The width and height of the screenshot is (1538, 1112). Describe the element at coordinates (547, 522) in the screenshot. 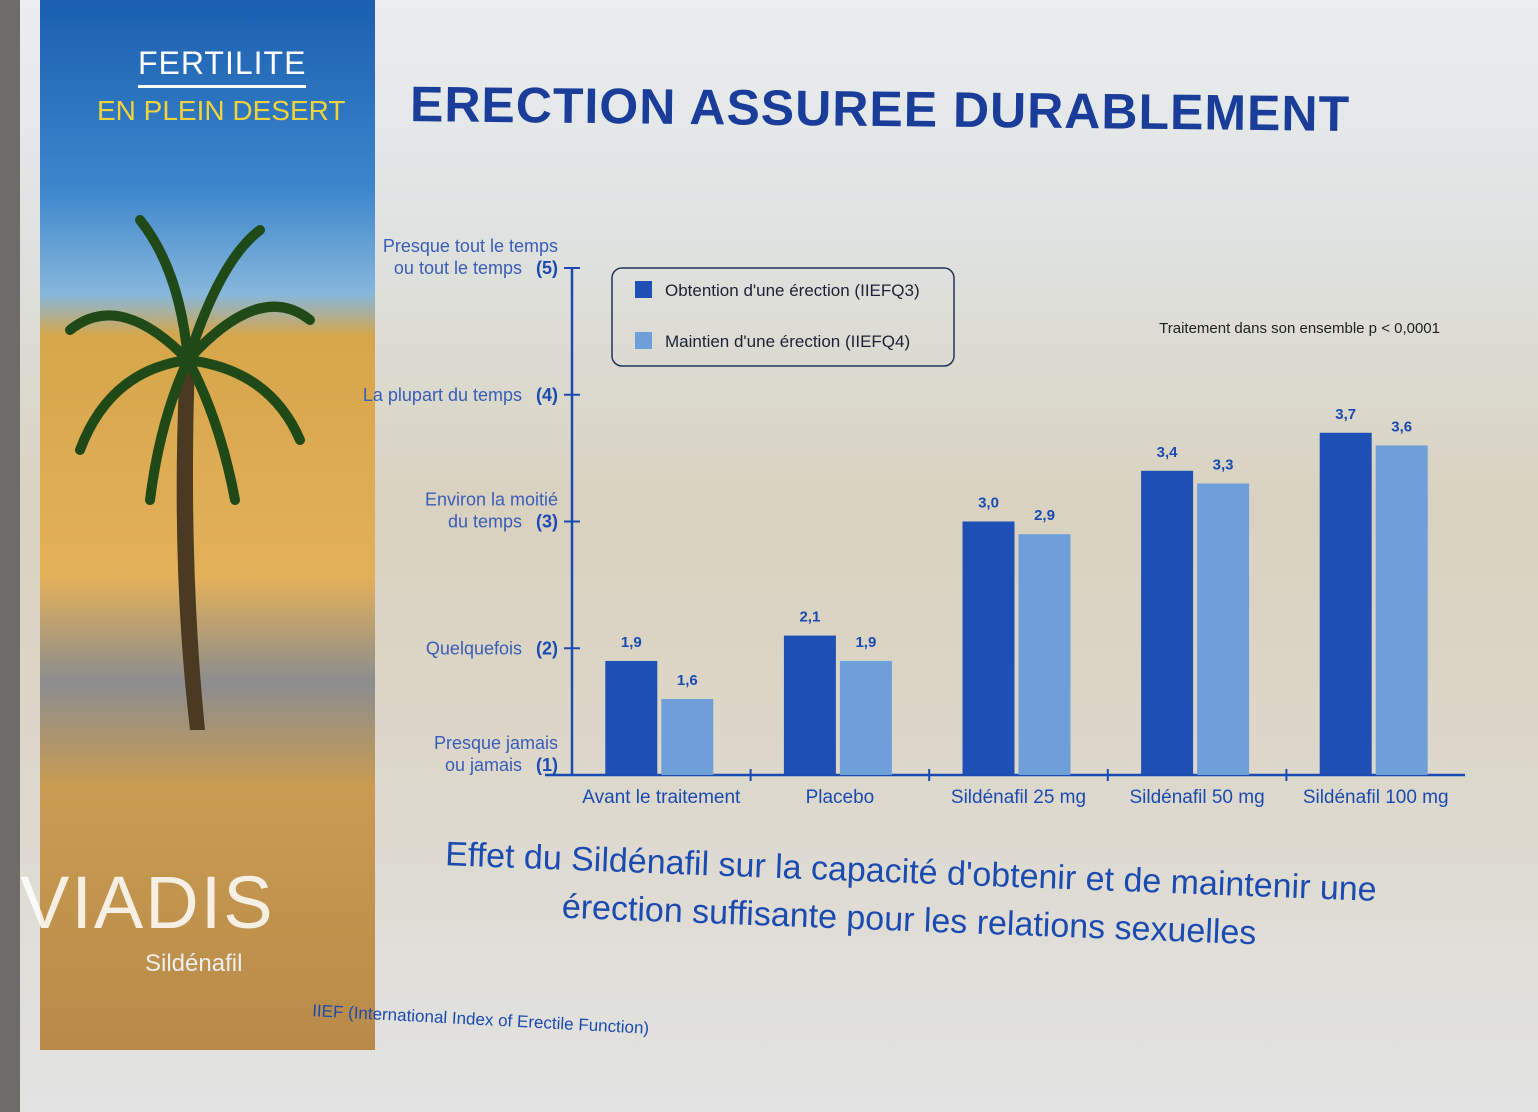

I see `y-tick-number: (3)` at that location.